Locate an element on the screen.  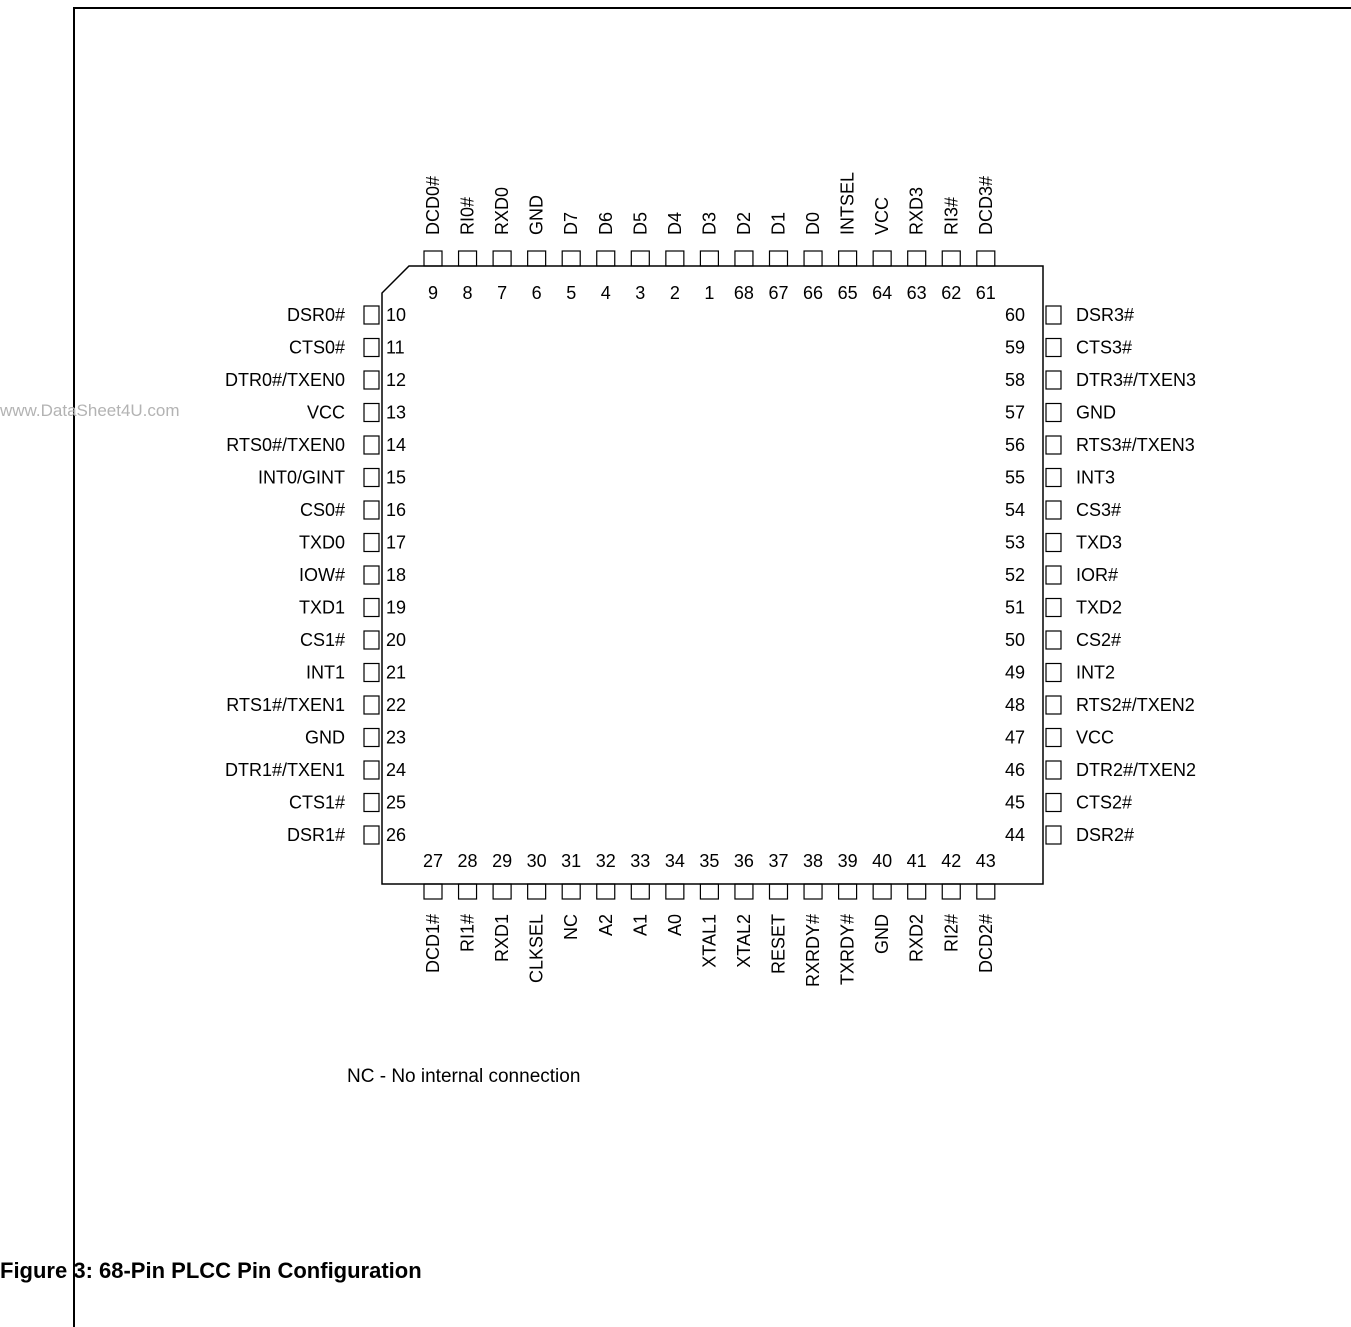
pin-number-22: 22 is located at coordinates (396, 705).